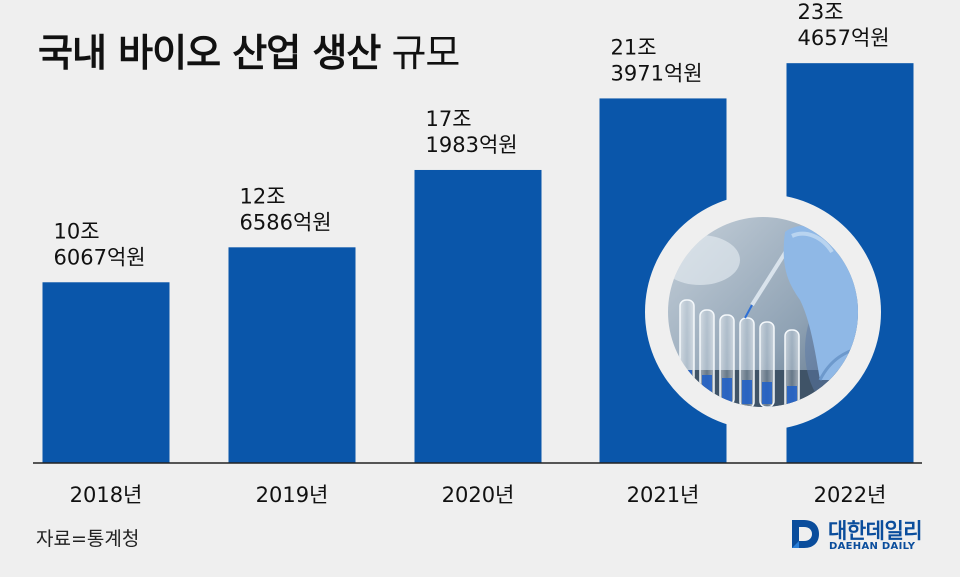  I want to click on bar-2019년, so click(292, 355).